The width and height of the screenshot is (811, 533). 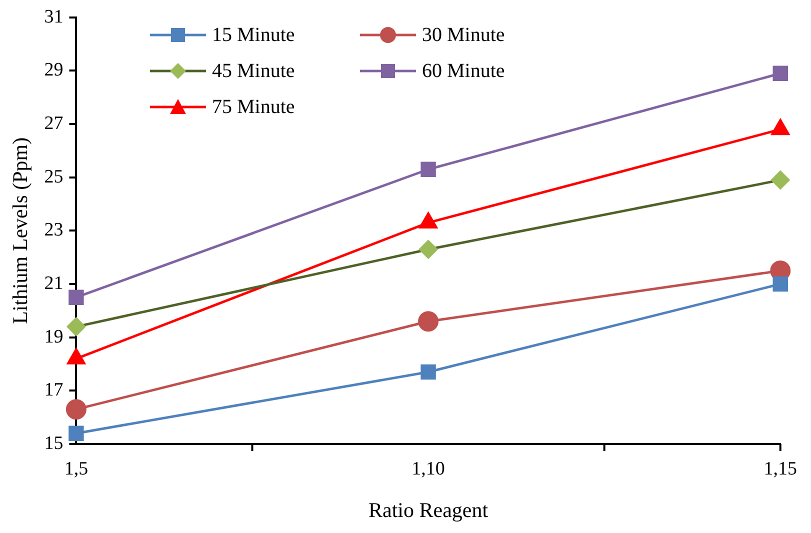 I want to click on legend-label: 30 Minute, so click(x=463, y=35).